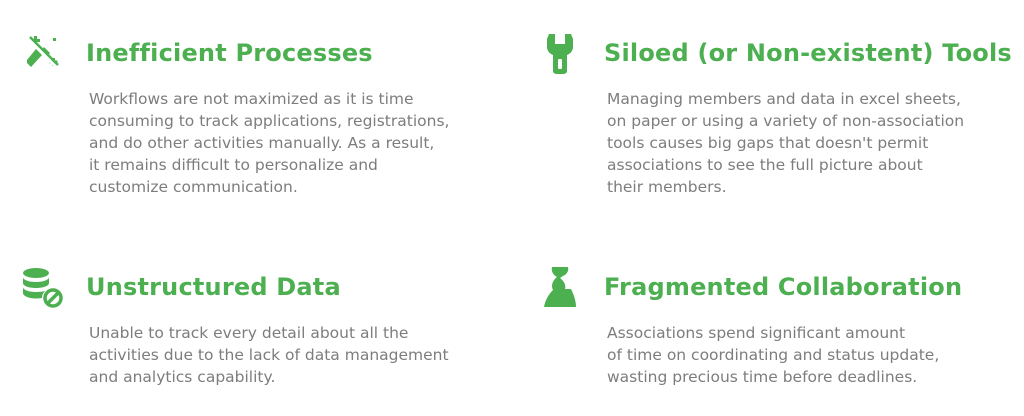 This screenshot has height=416, width=1024. I want to click on broken-wand-icon, so click(42, 53).